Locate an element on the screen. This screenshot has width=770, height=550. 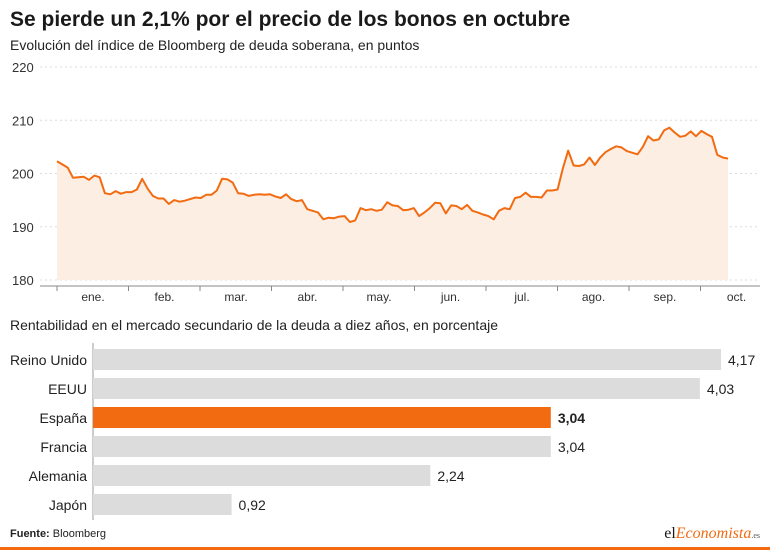
bar-value-label: 4,17 is located at coordinates (741, 360).